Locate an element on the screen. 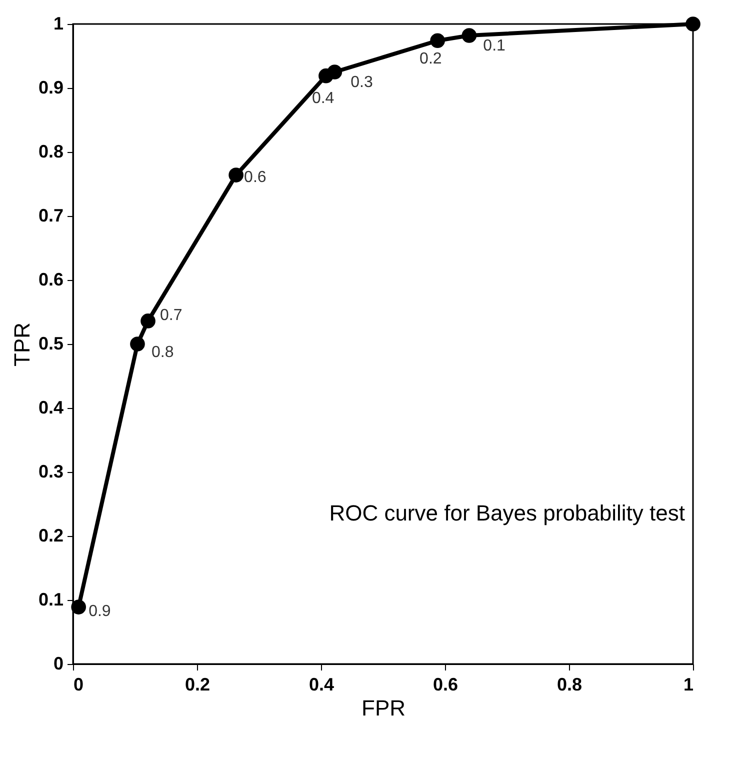 The image size is (736, 775). annotation: 0.1 is located at coordinates (494, 46).